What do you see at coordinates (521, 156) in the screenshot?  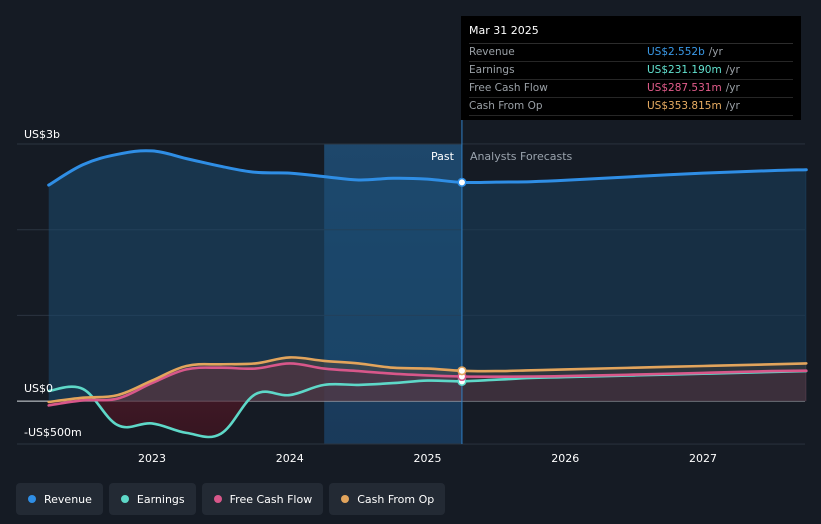 I see `forecast-label: Analysts Forecasts` at bounding box center [521, 156].